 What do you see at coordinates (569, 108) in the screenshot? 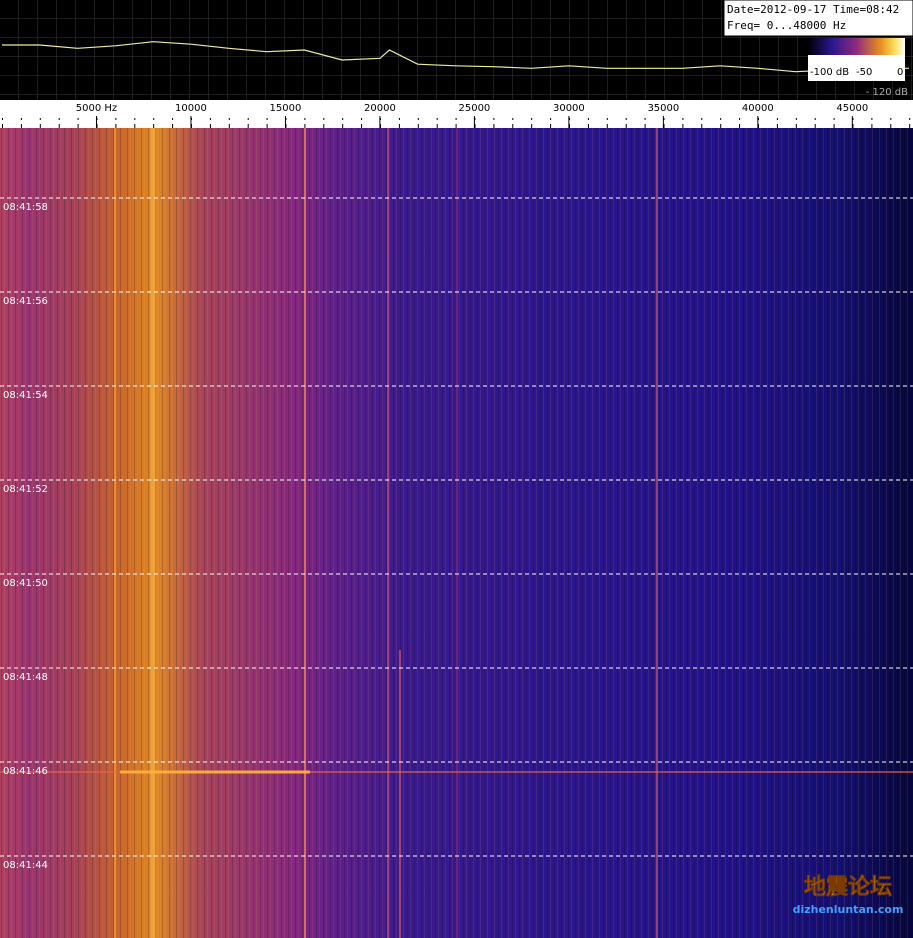
I see `x-tick-label: 30000` at bounding box center [569, 108].